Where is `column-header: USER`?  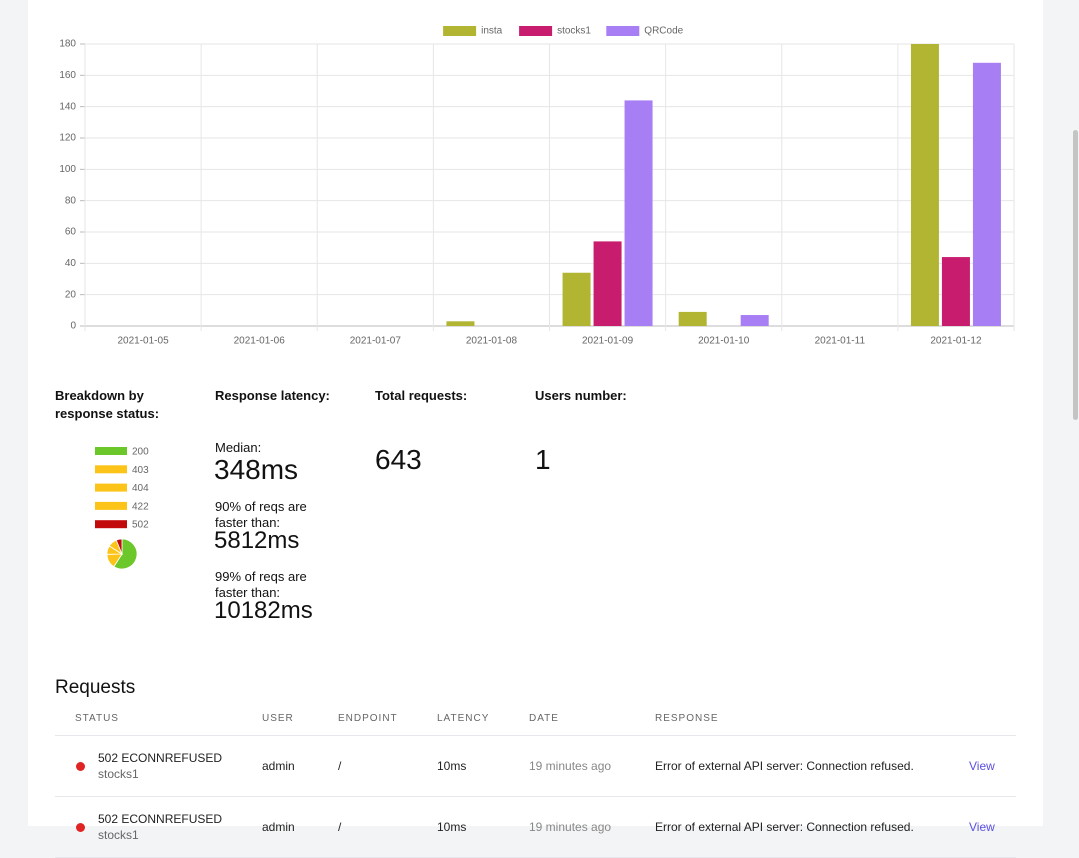 column-header: USER is located at coordinates (278, 718).